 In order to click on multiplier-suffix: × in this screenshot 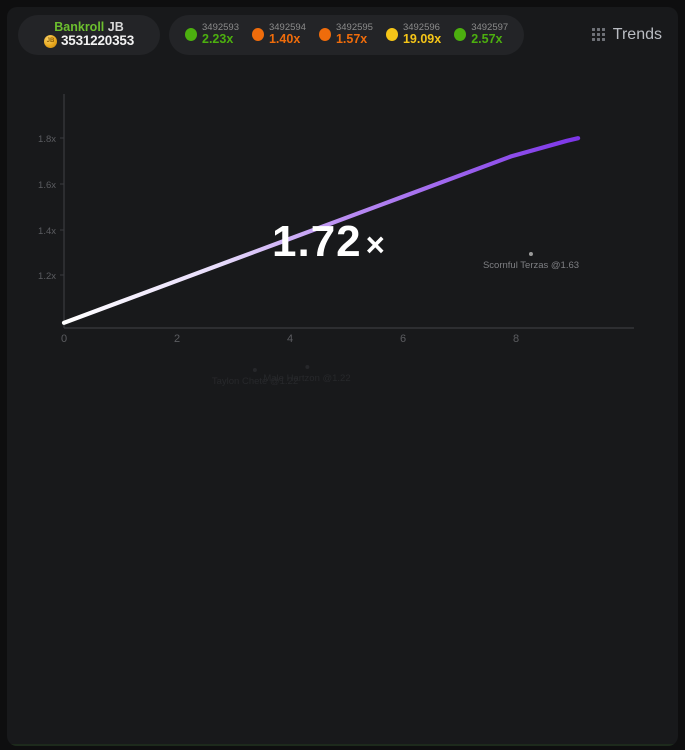, I will do `click(375, 244)`.